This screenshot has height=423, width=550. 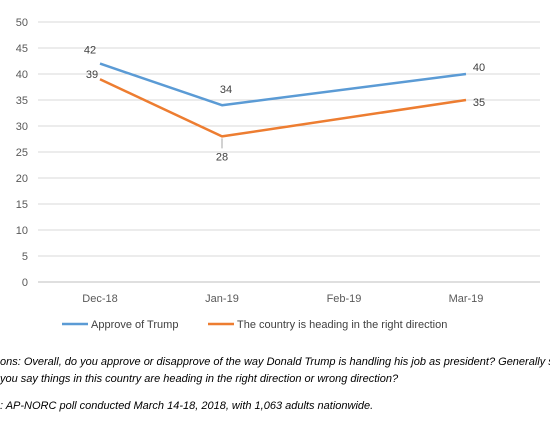 I want to click on y-tick-label-0: 0, so click(x=25, y=283).